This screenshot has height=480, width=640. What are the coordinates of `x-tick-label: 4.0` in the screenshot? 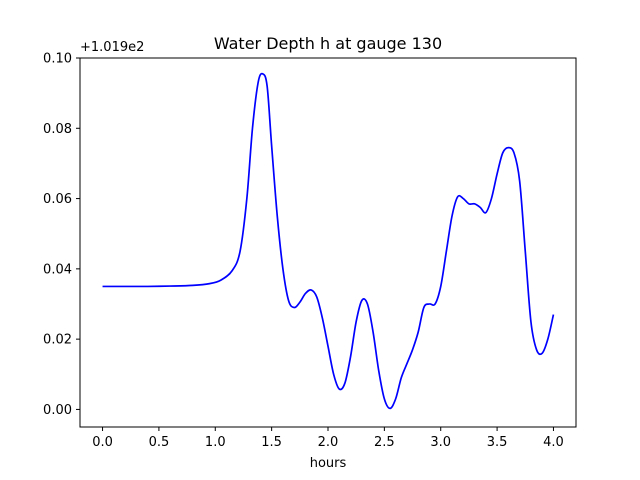 It's located at (553, 442).